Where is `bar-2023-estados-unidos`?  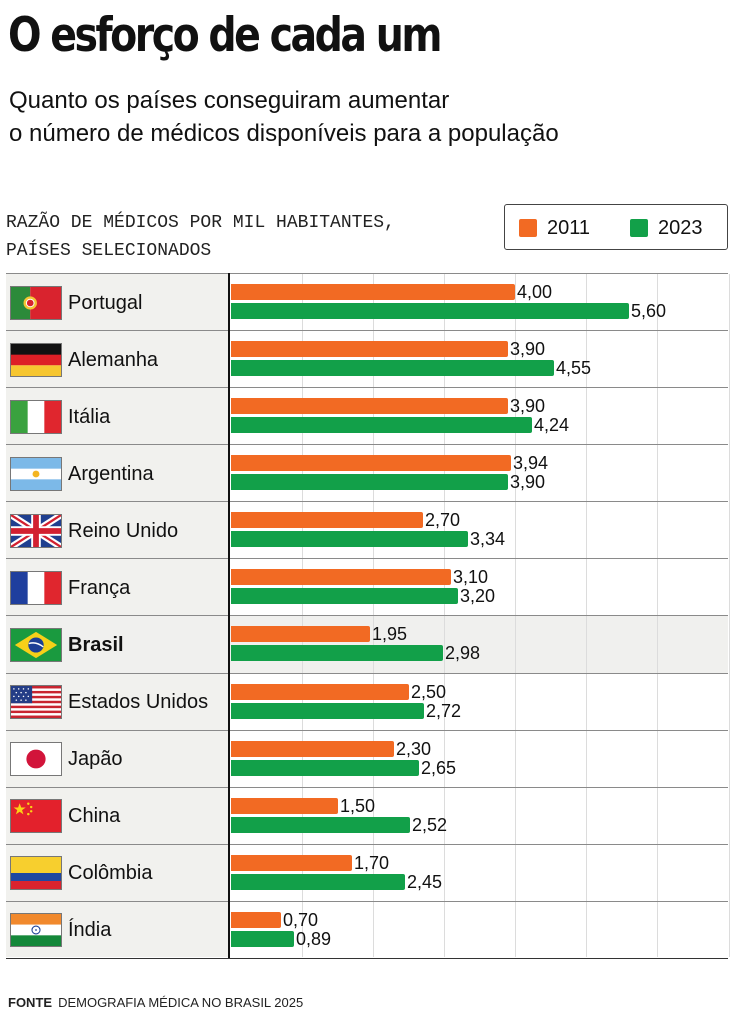 bar-2023-estados-unidos is located at coordinates (327, 711).